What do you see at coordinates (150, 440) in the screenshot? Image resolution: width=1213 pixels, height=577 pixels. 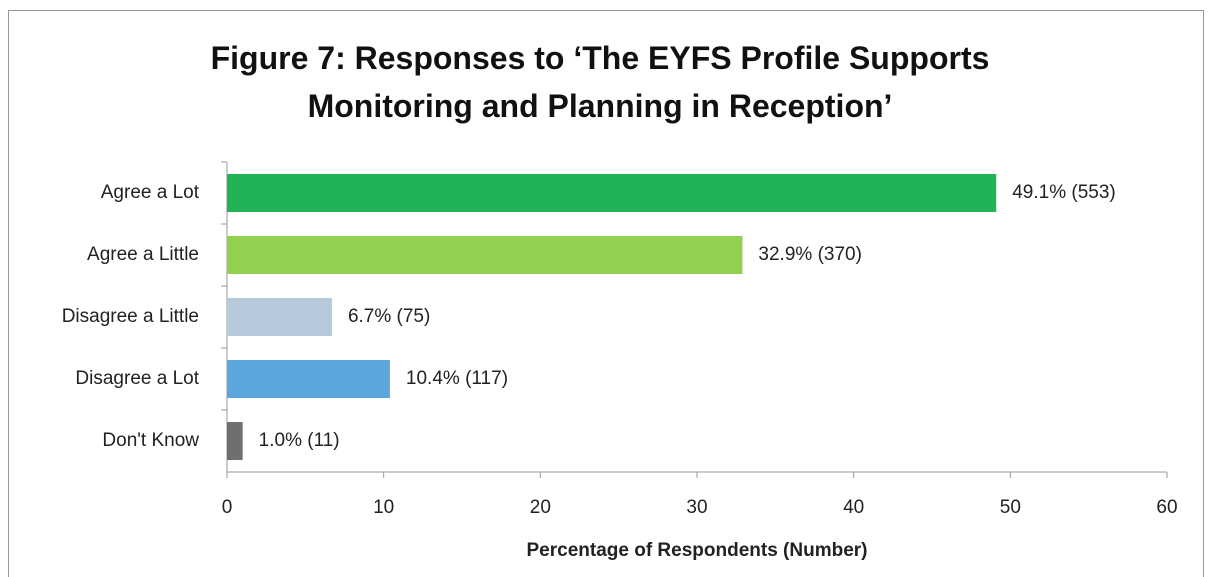 I see `y-tick-label: Don't Know` at bounding box center [150, 440].